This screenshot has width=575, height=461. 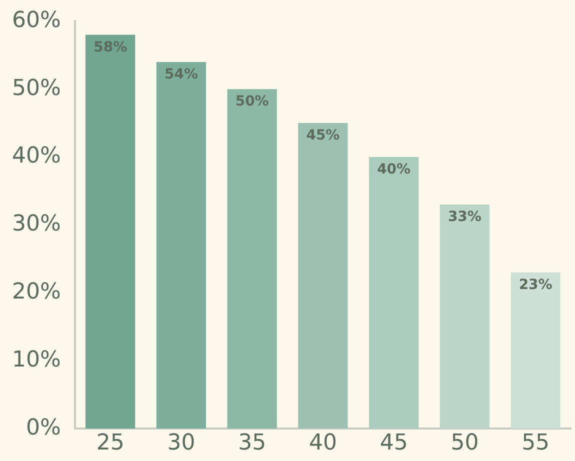 What do you see at coordinates (36, 224) in the screenshot?
I see `y-tick-label: 30%` at bounding box center [36, 224].